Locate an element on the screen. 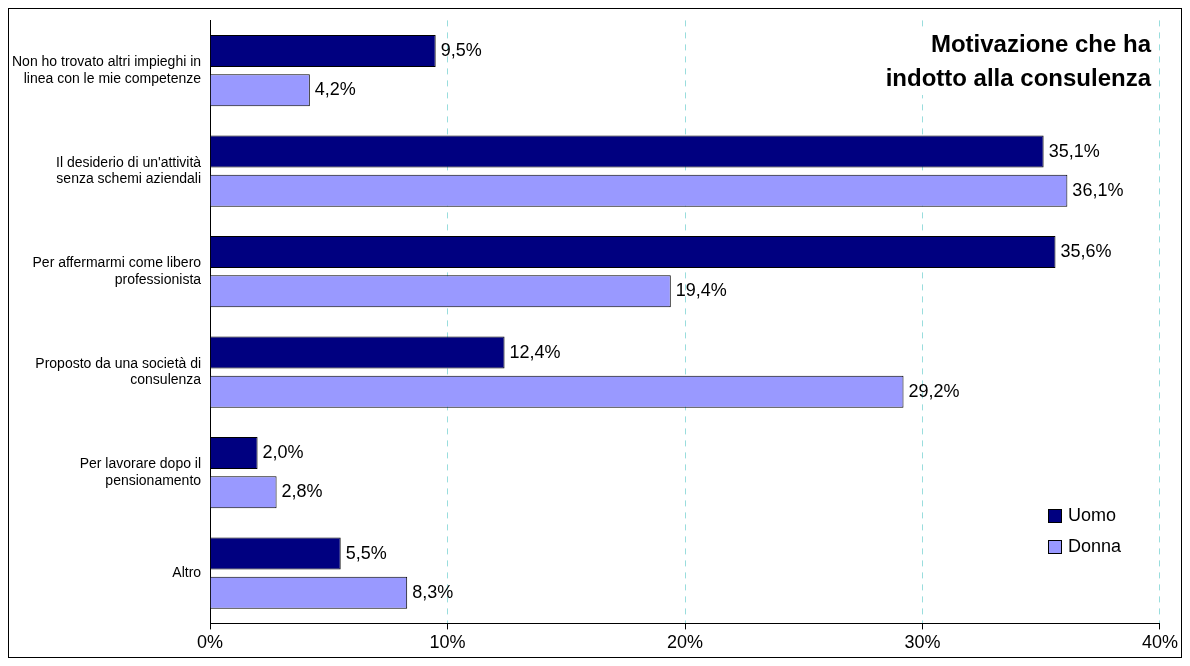  data-label: 5,5% is located at coordinates (366, 552).